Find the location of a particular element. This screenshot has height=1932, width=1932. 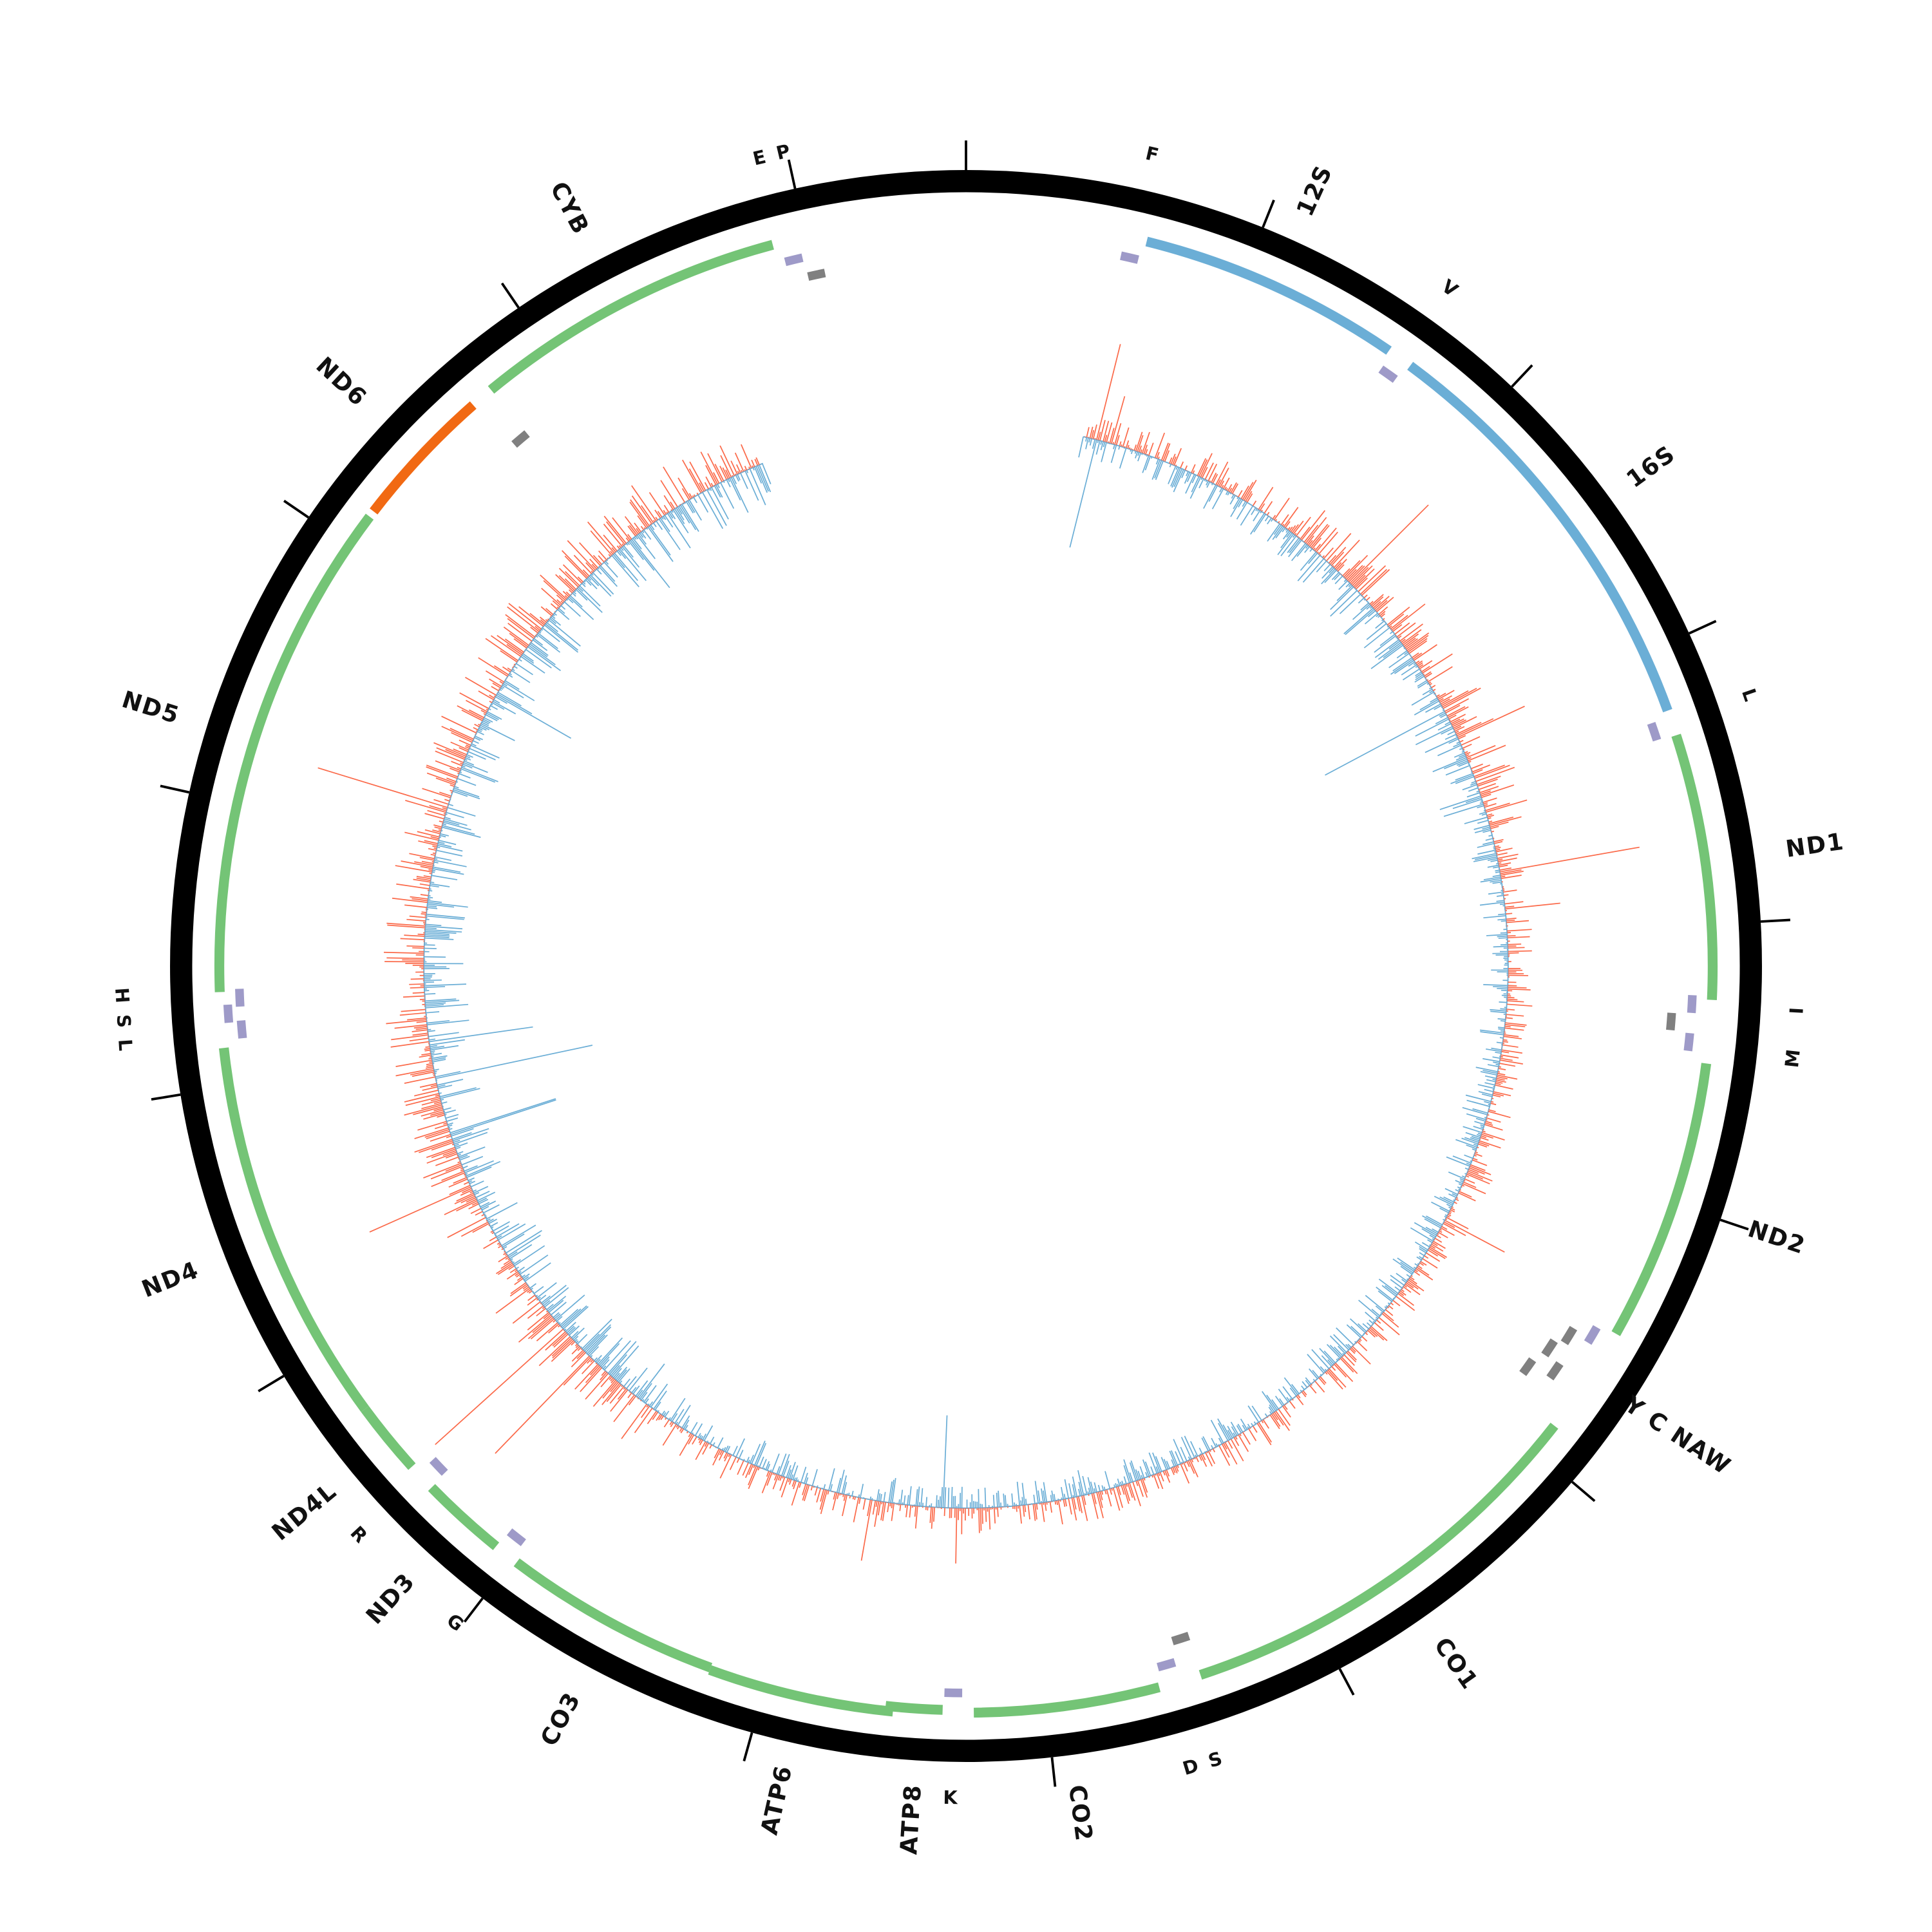

gene-label: Y C NAW is located at coordinates (1677, 1436).